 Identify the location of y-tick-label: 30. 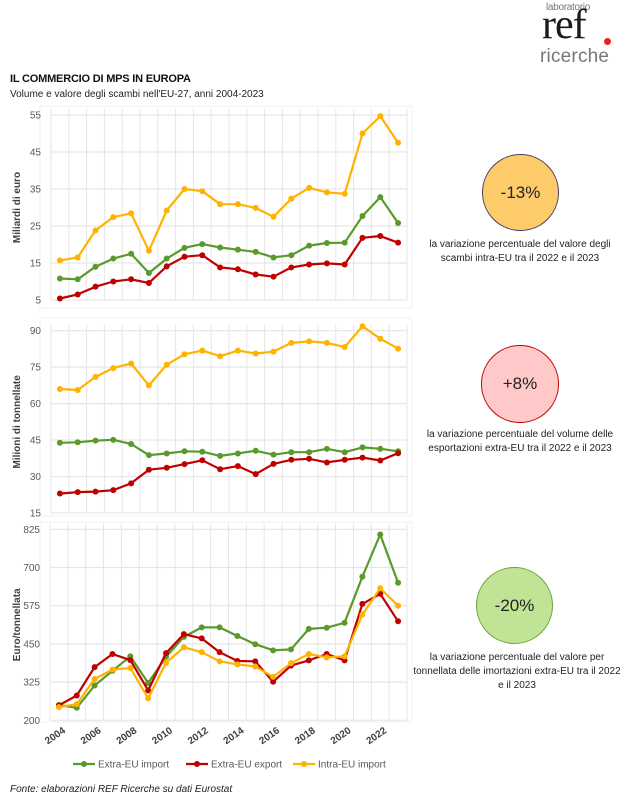
(36, 477).